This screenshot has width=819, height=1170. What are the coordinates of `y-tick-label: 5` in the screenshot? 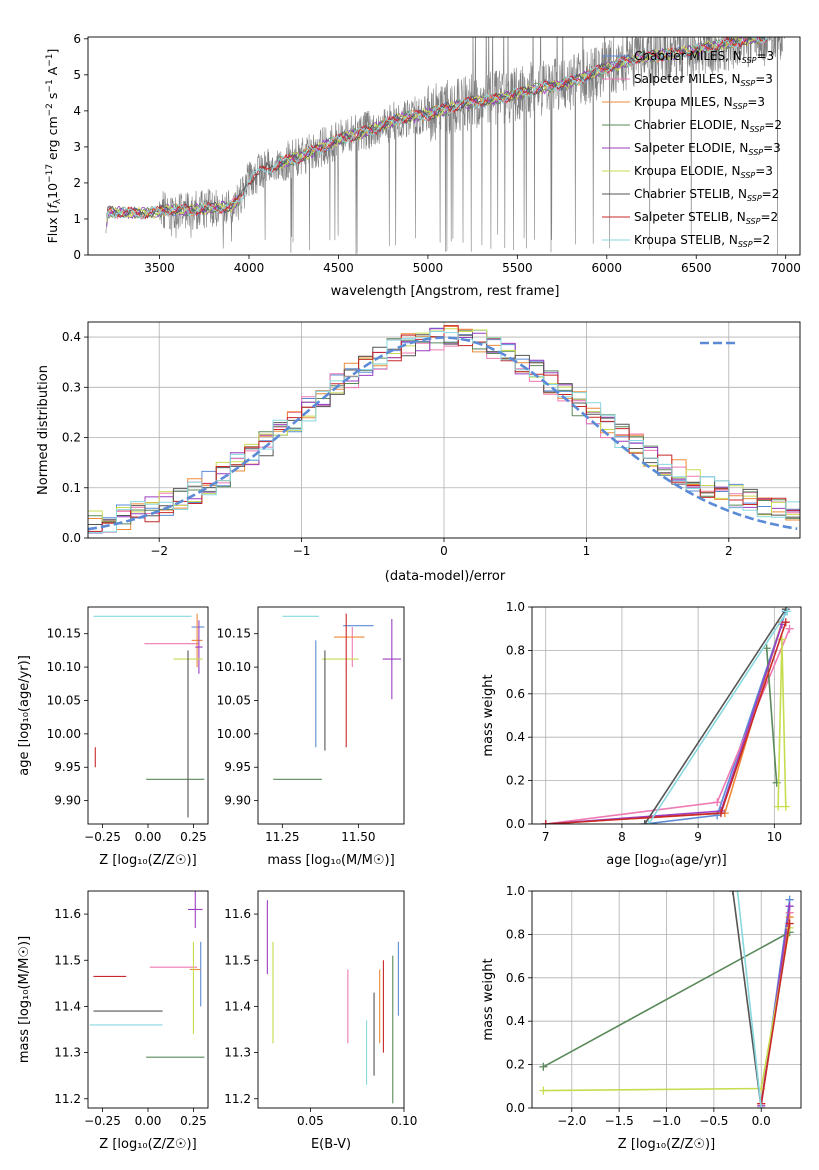 It's located at (77, 75).